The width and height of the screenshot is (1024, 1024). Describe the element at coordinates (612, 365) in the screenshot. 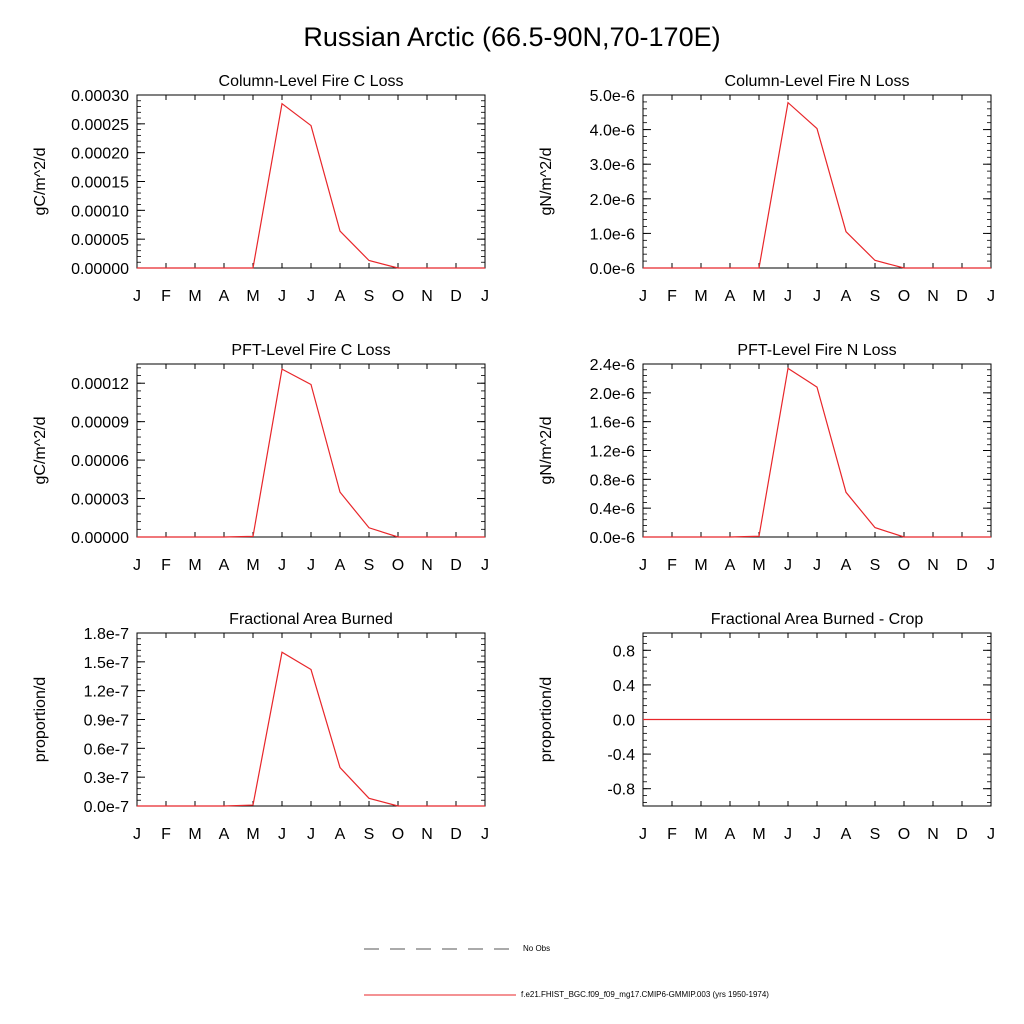

I see `y-tick-label: 2.4e-6` at that location.